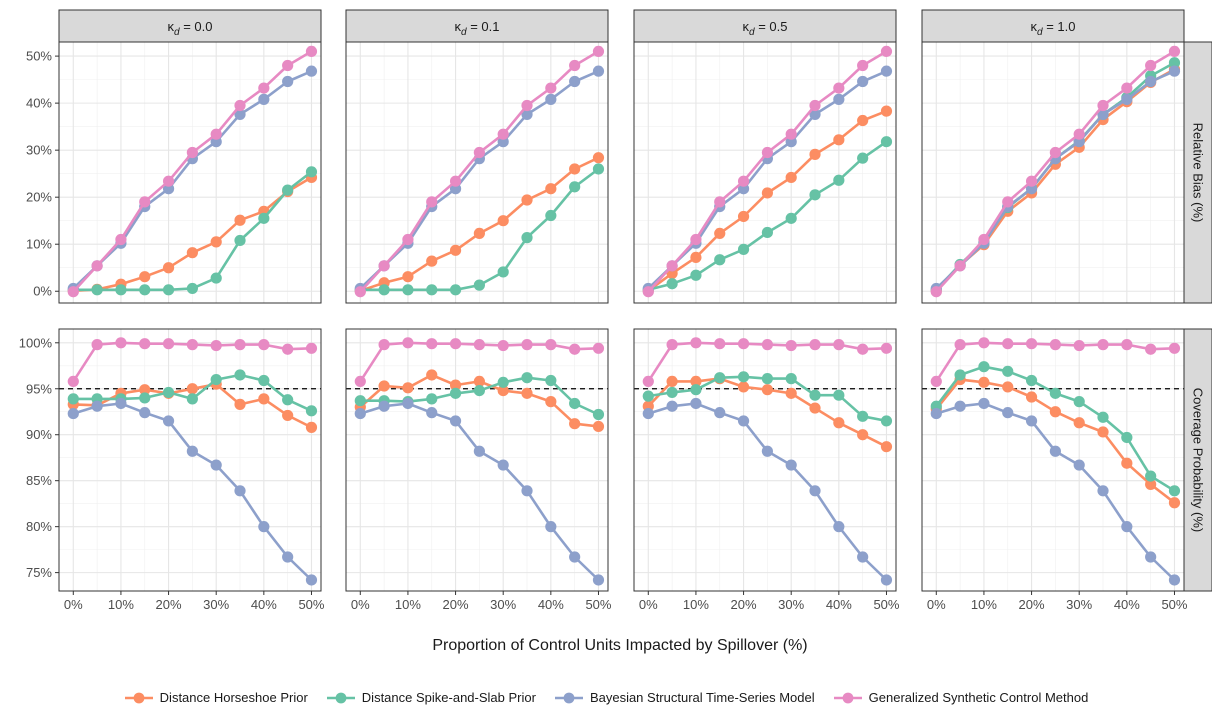 Image resolution: width=1212 pixels, height=711 pixels. What do you see at coordinates (551, 604) in the screenshot?
I see `x-tick-label: 40%` at bounding box center [551, 604].